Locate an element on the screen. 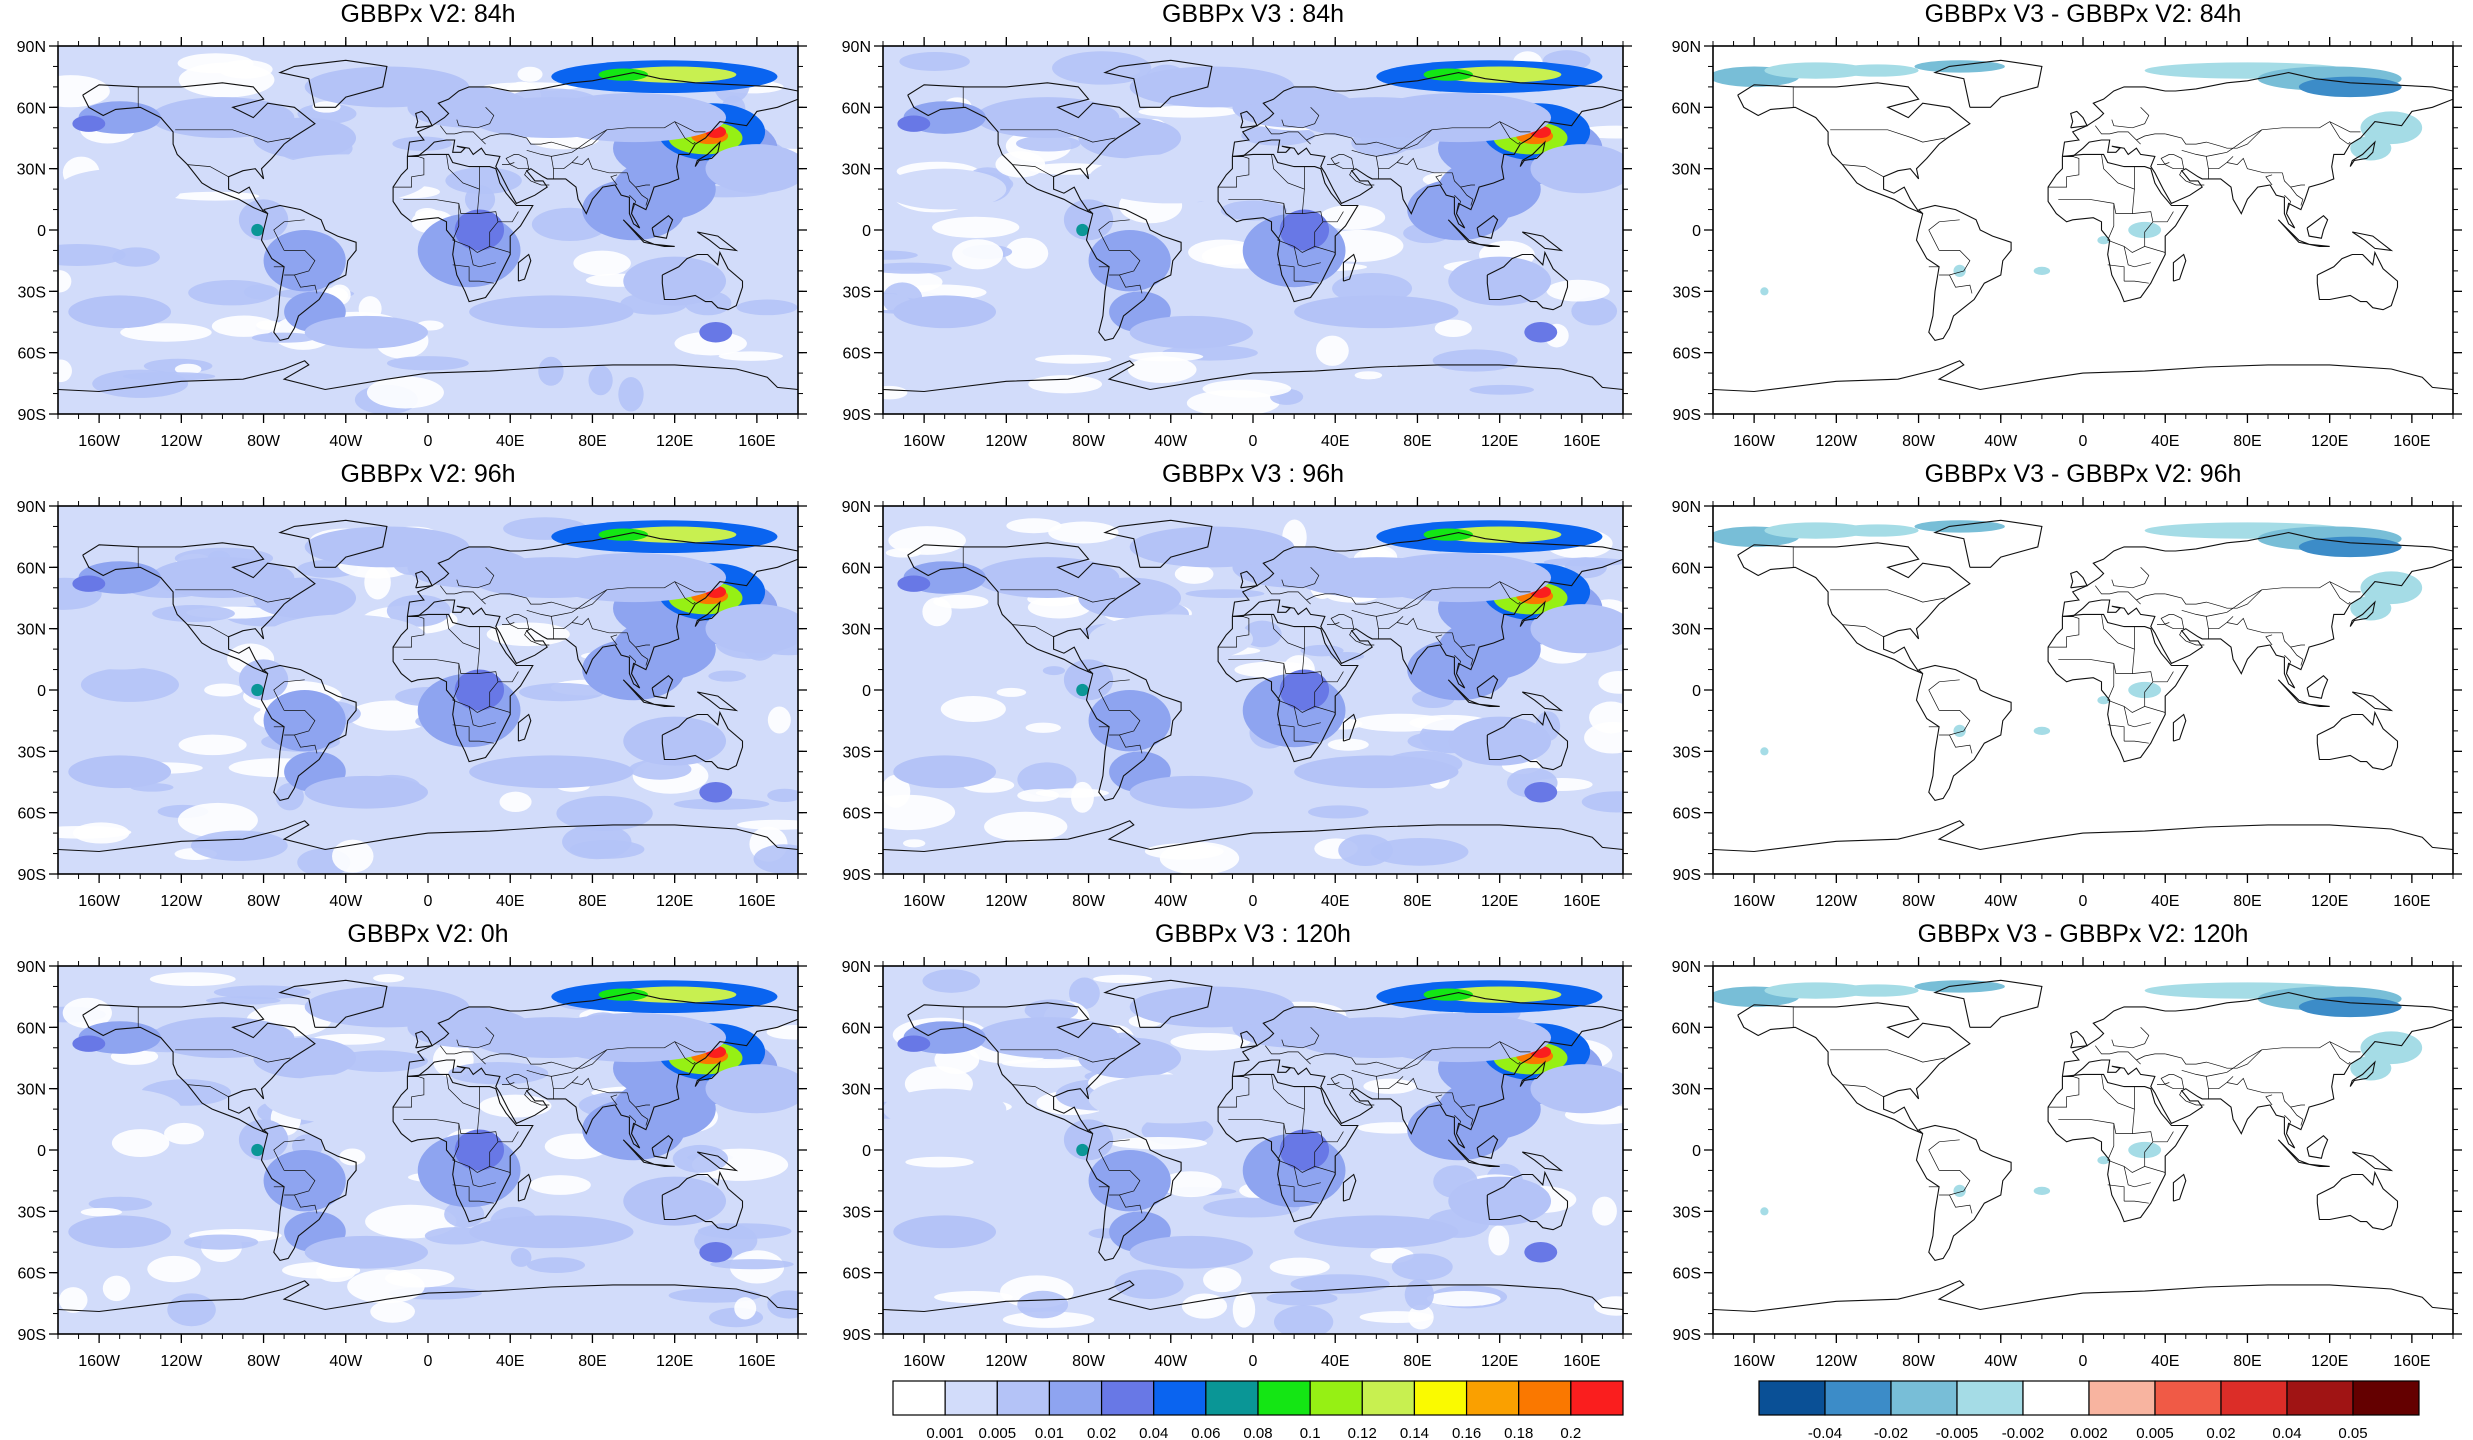  lat-tick-label: 90N is located at coordinates (31, 967).